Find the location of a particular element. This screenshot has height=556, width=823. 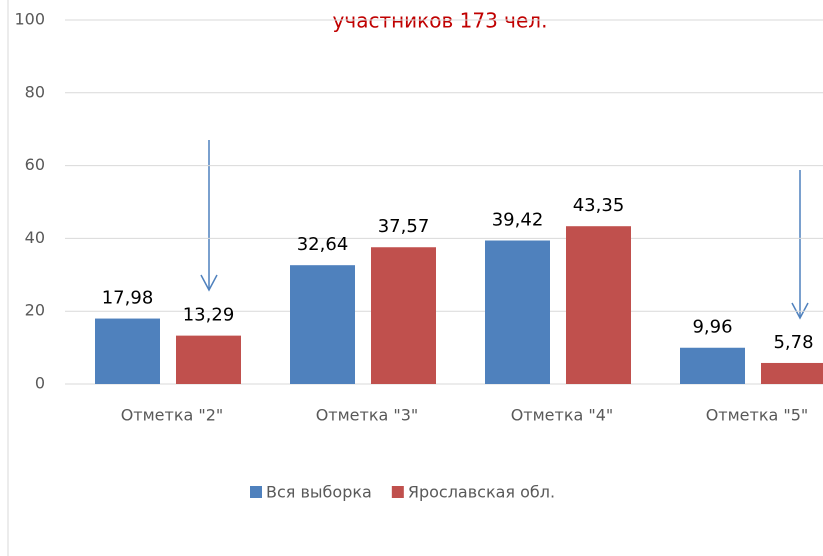

value-label: 5,78 is located at coordinates (793, 342).